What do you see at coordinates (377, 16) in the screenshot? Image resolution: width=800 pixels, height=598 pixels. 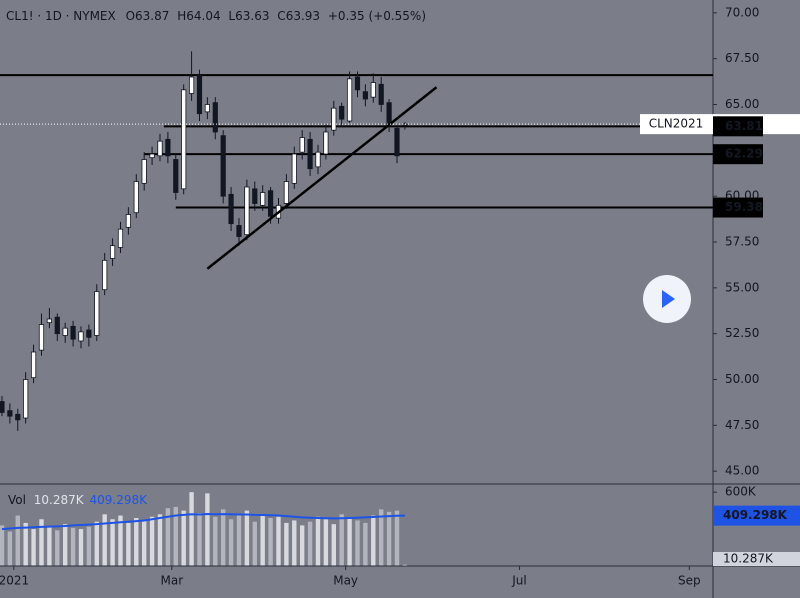 I see `change: +0.35 (+0.55%)` at bounding box center [377, 16].